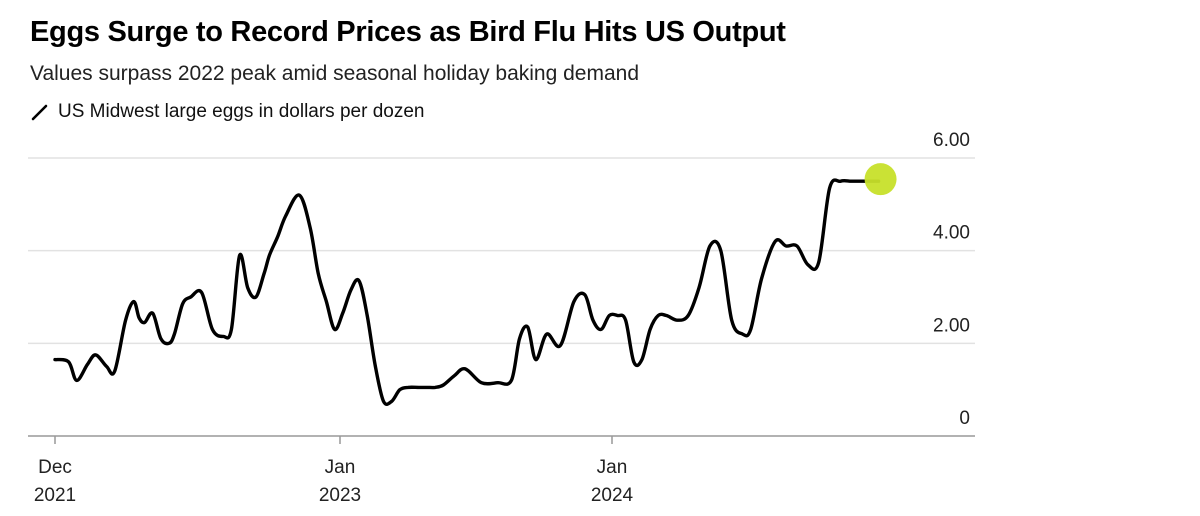  I want to click on y-tick-label: 0, so click(964, 418).